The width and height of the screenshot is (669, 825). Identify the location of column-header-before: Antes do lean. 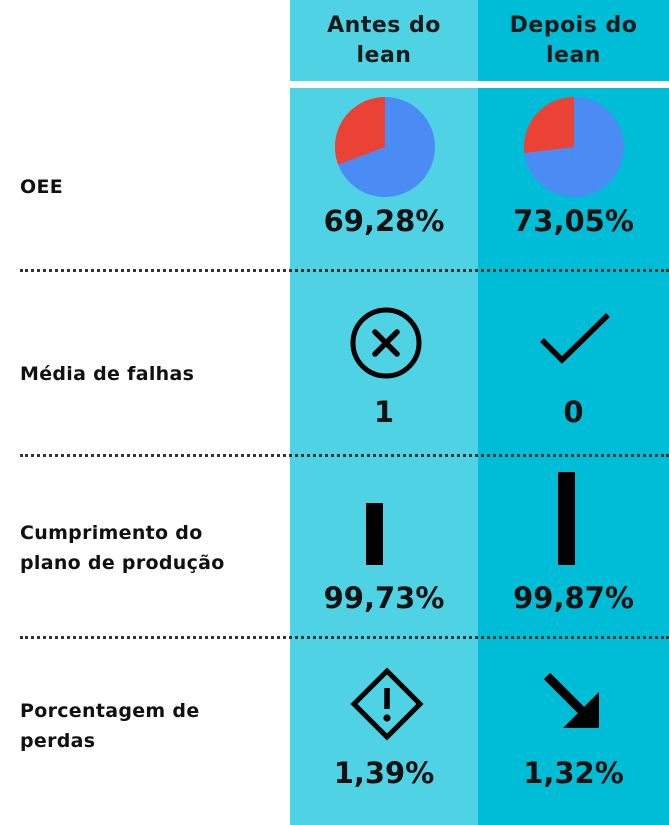
(384, 41).